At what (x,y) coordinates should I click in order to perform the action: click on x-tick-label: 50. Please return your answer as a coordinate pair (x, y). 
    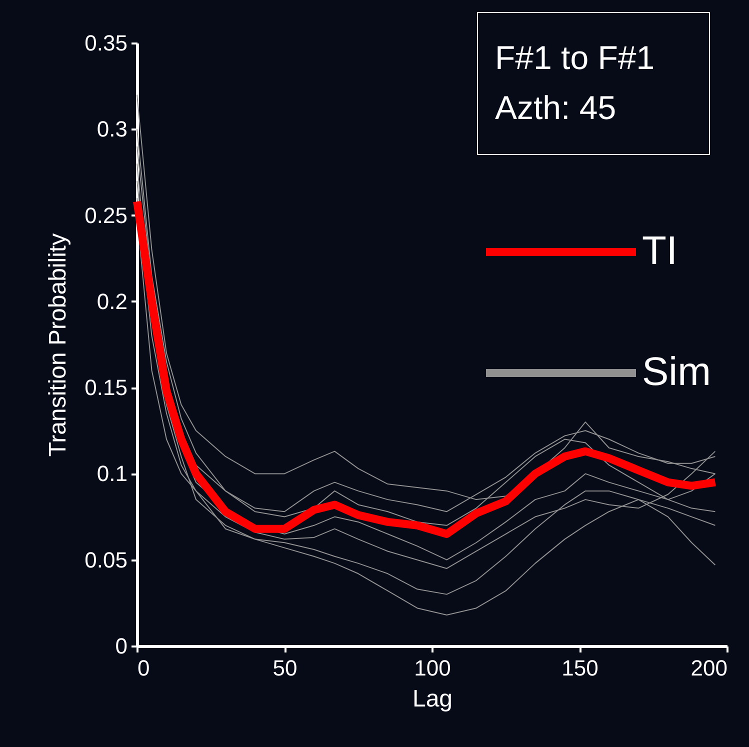
    Looking at the image, I should click on (285, 668).